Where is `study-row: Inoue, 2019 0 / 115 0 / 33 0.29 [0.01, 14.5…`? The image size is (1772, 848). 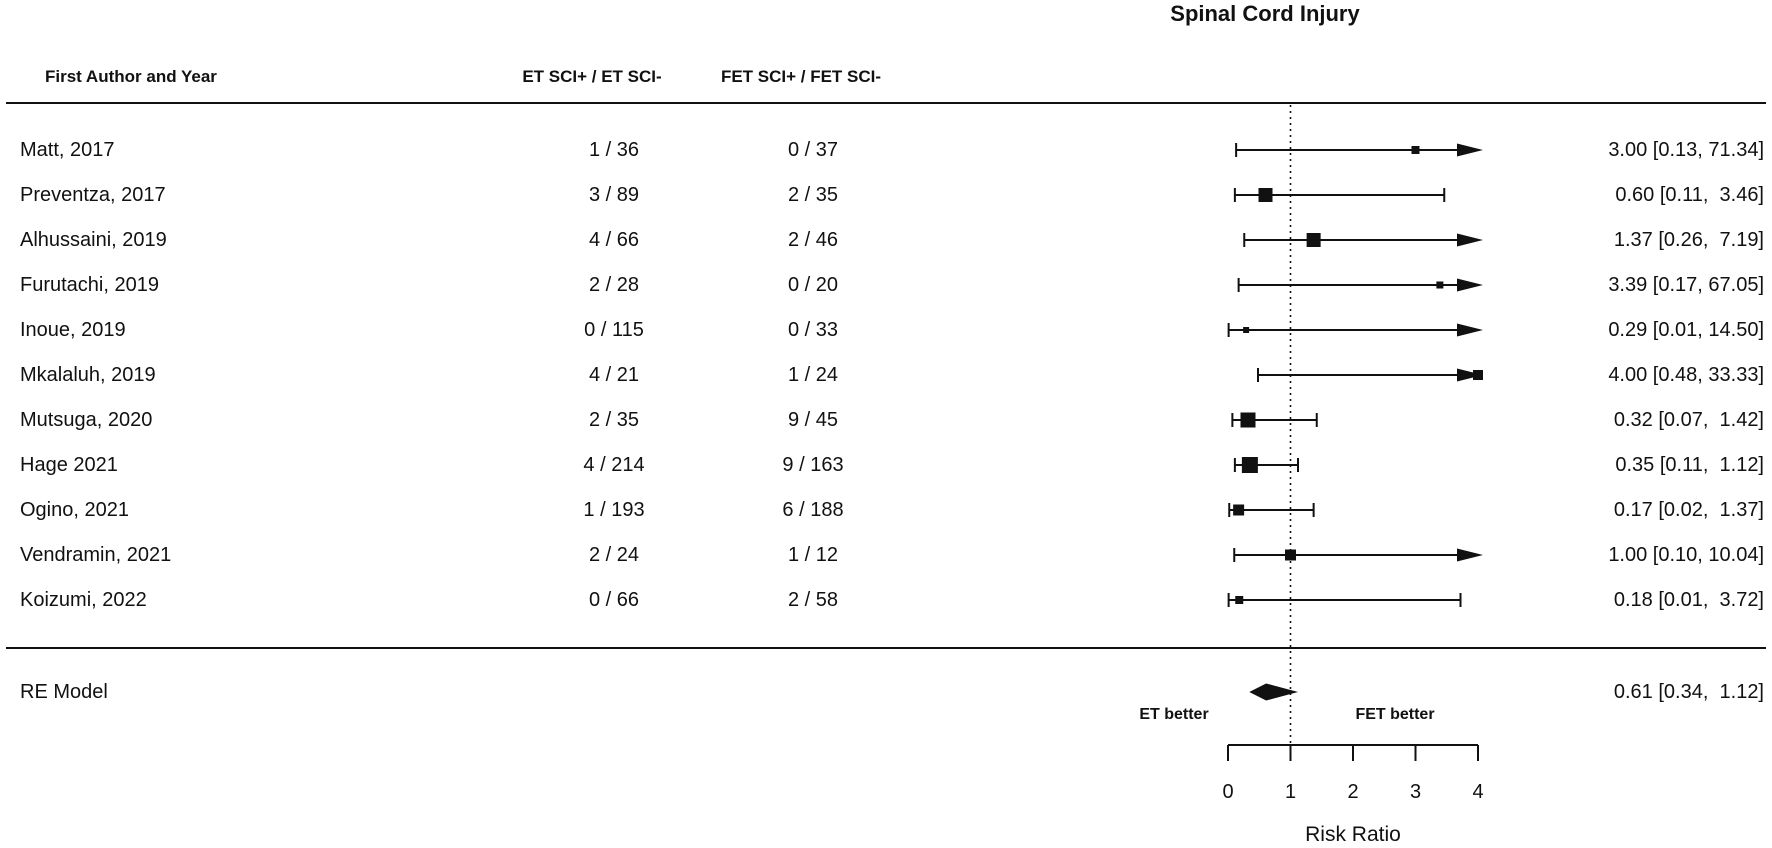
study-row: Inoue, 2019 0 / 115 0 / 33 0.29 [0.01, 14.5… is located at coordinates (886, 330).